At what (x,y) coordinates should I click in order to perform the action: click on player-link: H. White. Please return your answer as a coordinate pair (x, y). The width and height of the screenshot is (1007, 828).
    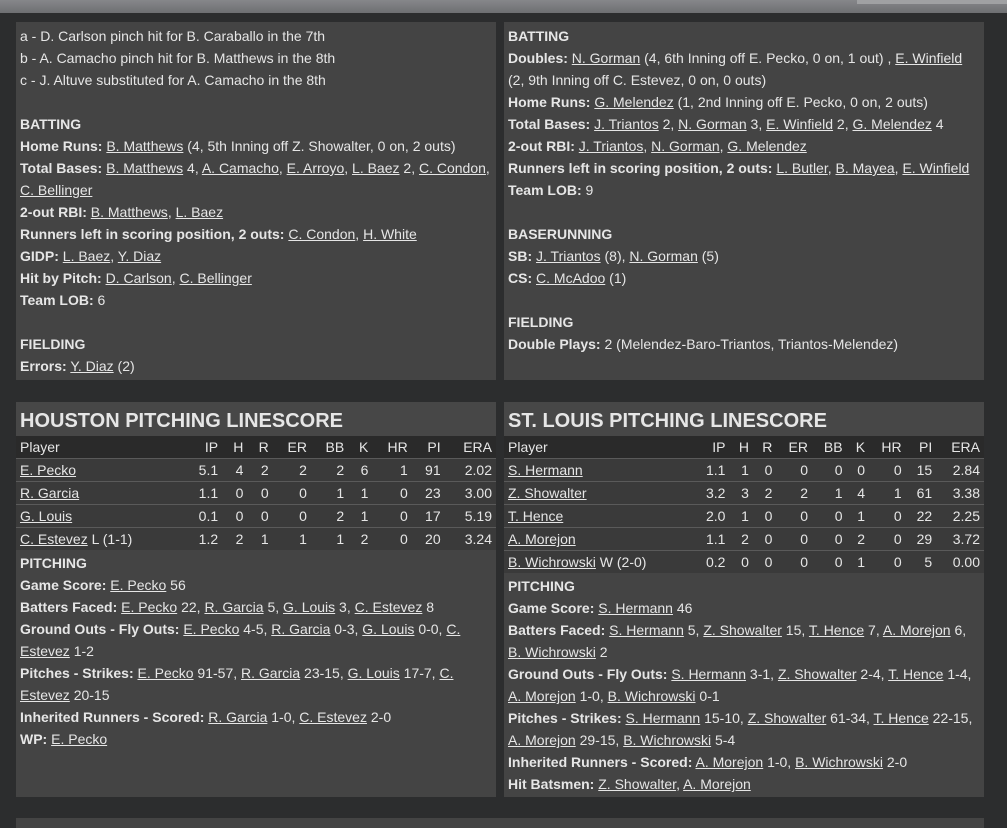
    Looking at the image, I should click on (390, 234).